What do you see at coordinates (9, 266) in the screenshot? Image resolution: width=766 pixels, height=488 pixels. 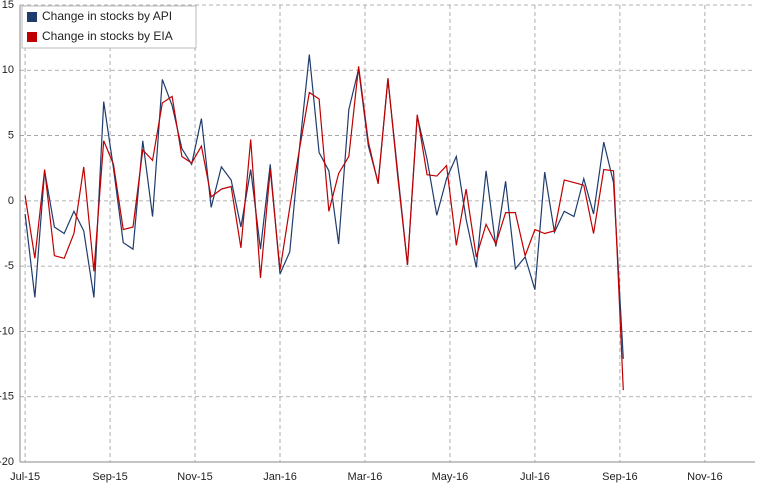 I see `y-tick-label: -5` at bounding box center [9, 266].